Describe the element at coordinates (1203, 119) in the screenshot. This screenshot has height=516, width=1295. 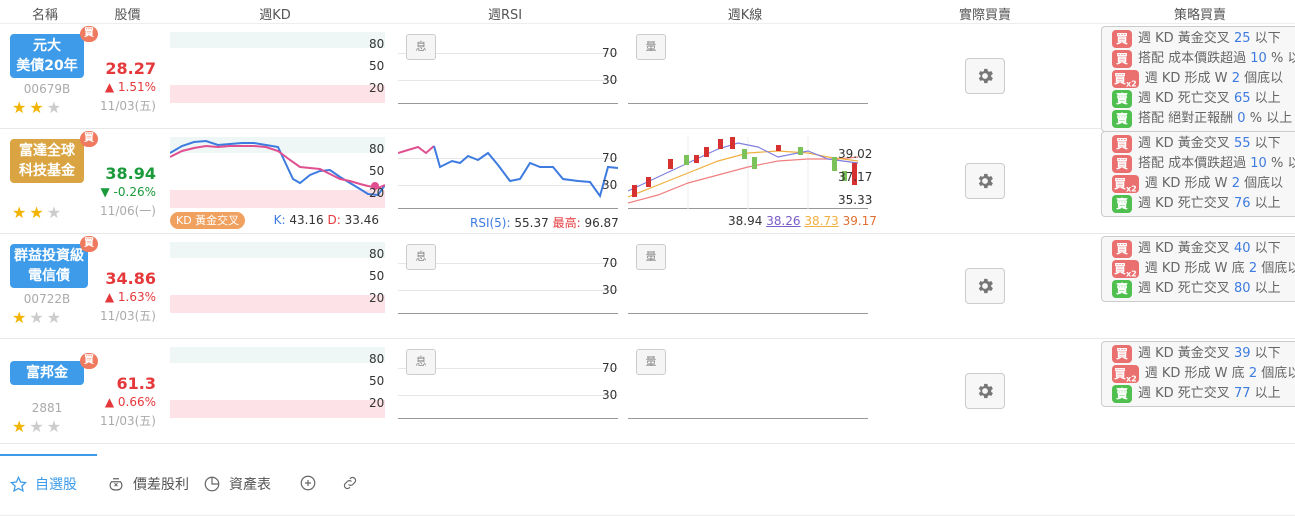
I see `strategy-rule: 賣搭配 絕對正報酬 0 % 以上` at that location.